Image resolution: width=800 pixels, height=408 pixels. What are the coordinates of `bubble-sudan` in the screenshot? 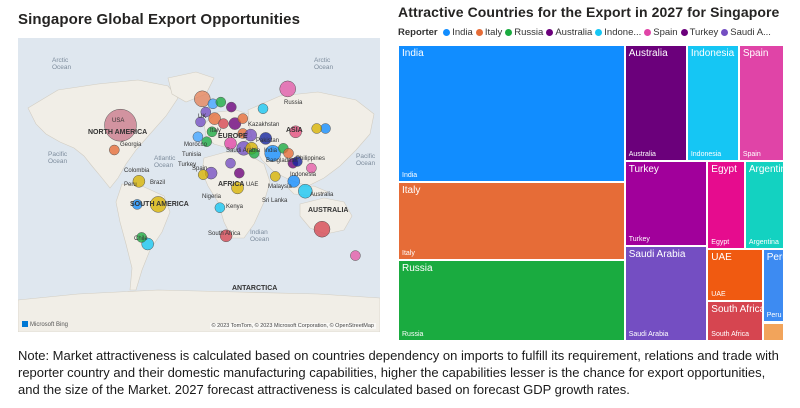 It's located at (230, 163).